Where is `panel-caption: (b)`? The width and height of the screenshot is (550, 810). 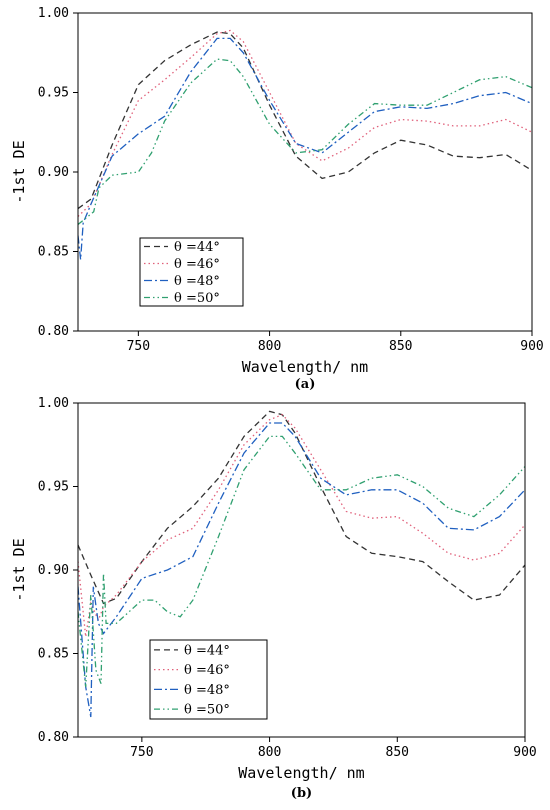 panel-caption: (b) is located at coordinates (301, 793).